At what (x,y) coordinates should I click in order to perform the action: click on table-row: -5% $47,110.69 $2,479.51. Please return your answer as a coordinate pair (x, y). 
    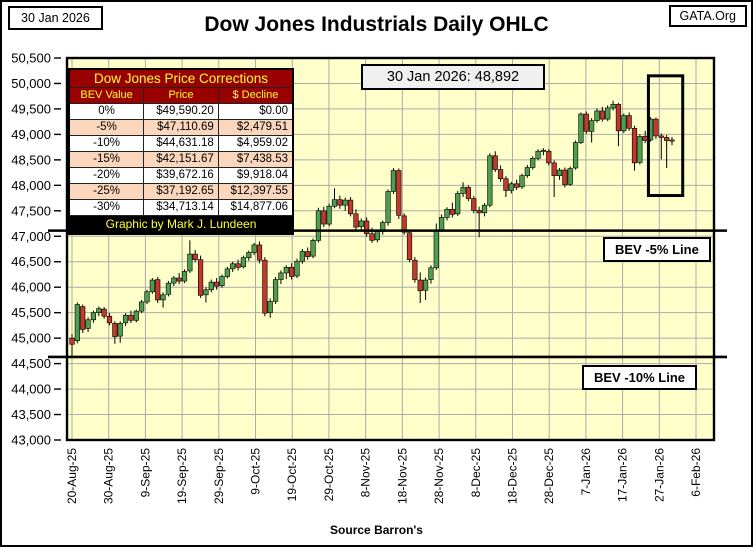
    Looking at the image, I should click on (181, 127).